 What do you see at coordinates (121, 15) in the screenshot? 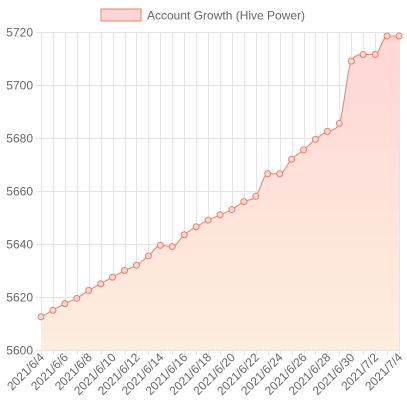
I see `legend-swatch` at bounding box center [121, 15].